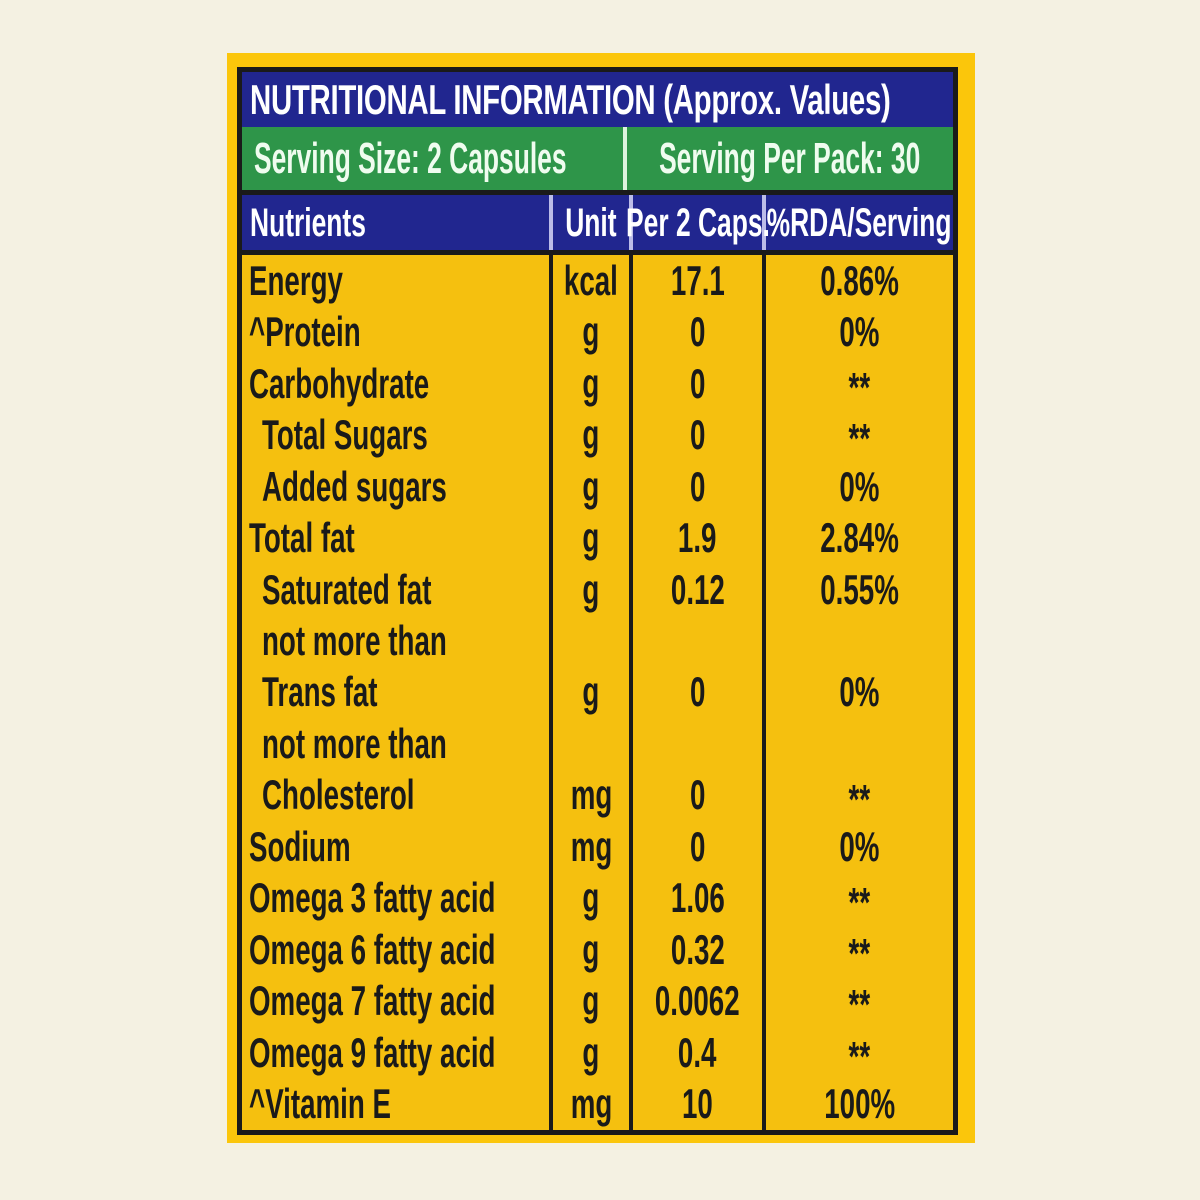 The width and height of the screenshot is (1200, 1200). I want to click on per-2-caps-cell: 1.9, so click(695, 538).